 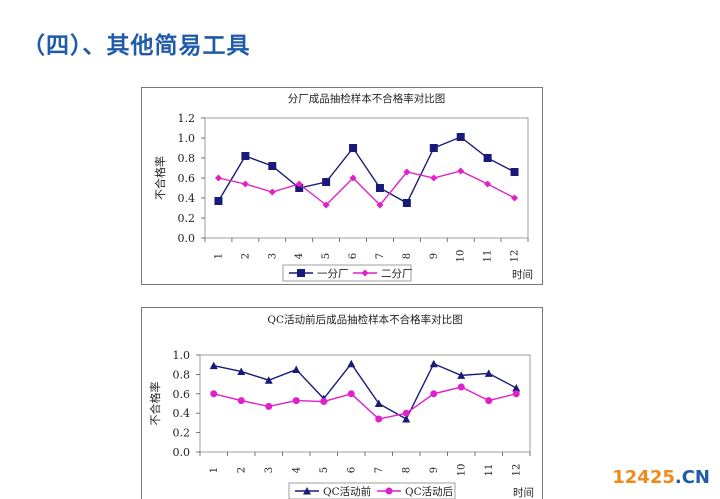 I want to click on legend-label: QC活动后, so click(x=429, y=492).